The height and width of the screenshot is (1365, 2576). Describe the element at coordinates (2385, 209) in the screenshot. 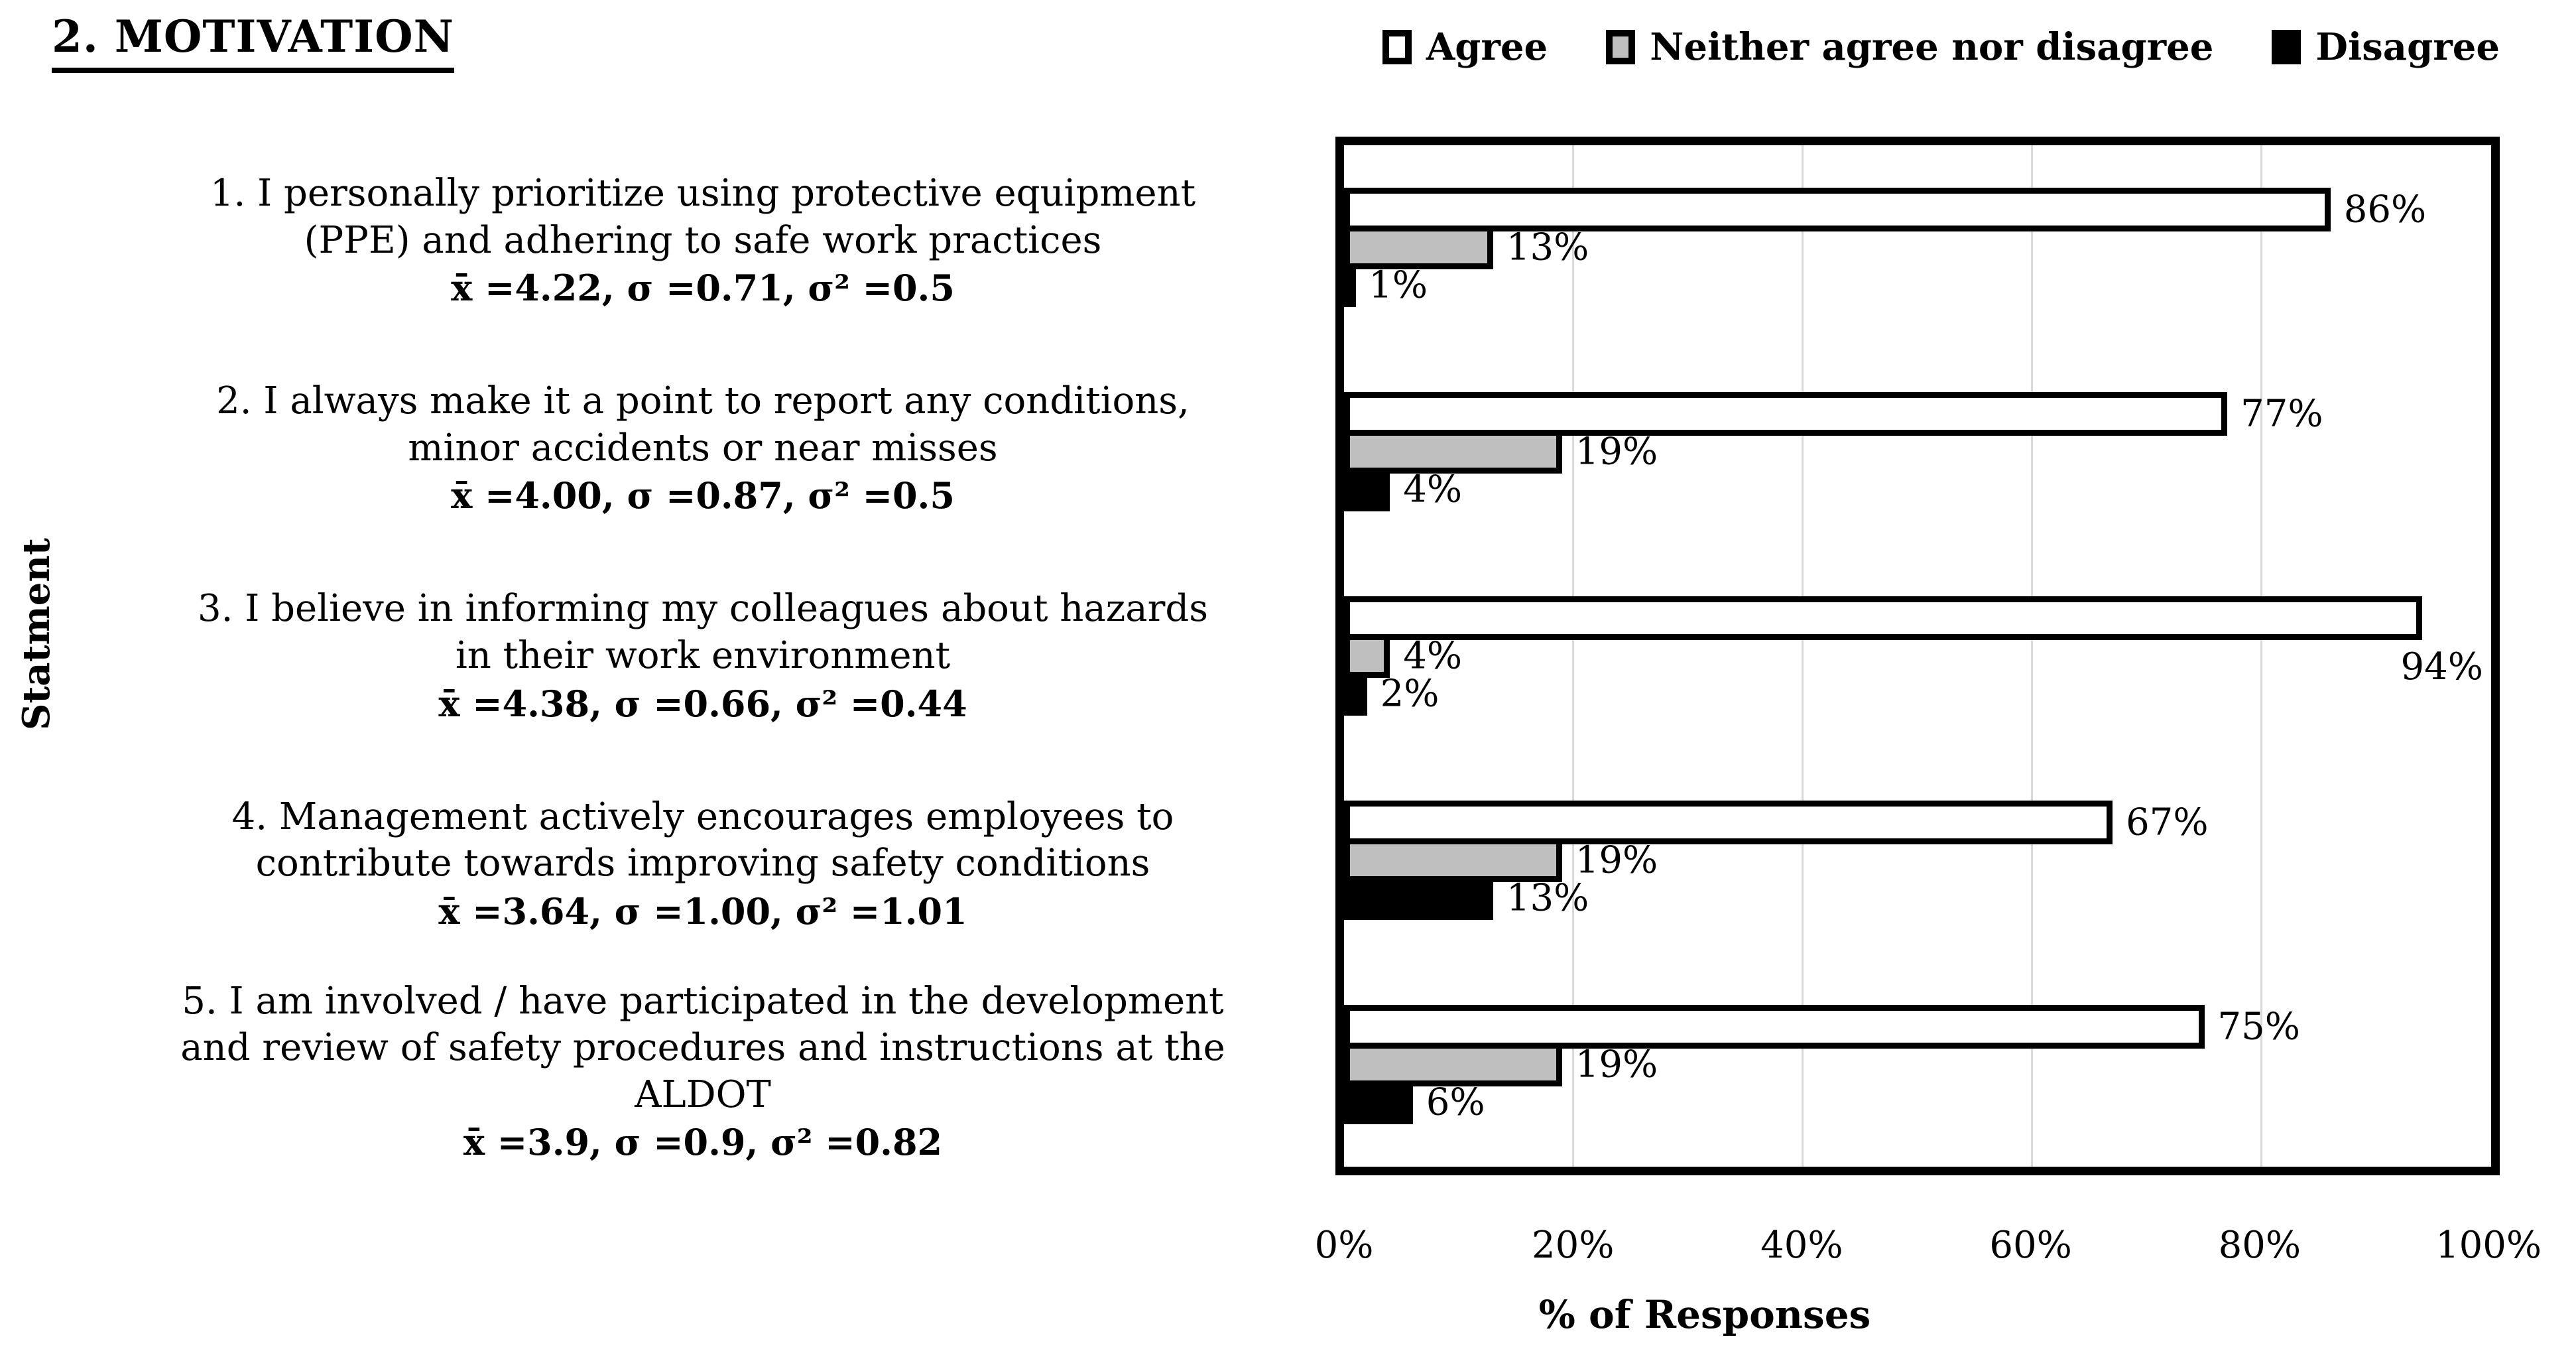

I see `data-label: 86%` at that location.